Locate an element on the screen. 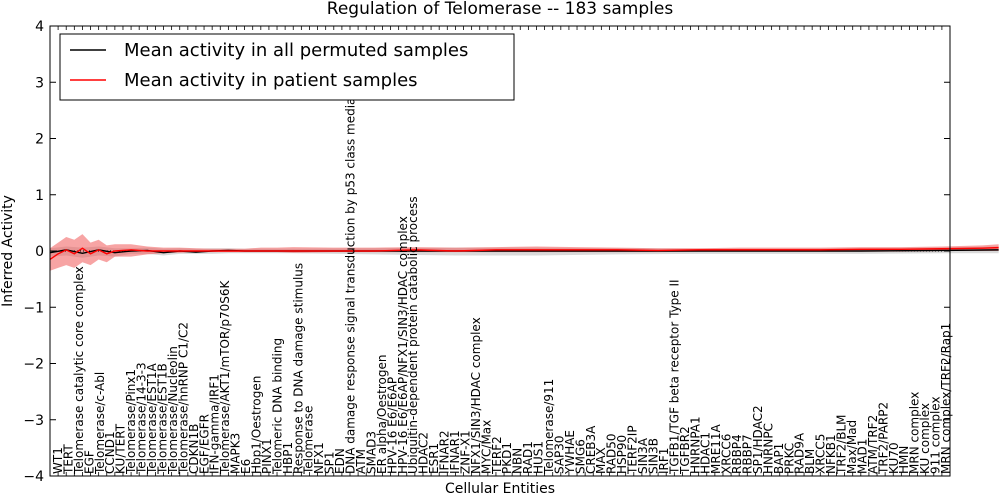 The width and height of the screenshot is (1000, 500). category-label: HDAC2 is located at coordinates (424, 453).